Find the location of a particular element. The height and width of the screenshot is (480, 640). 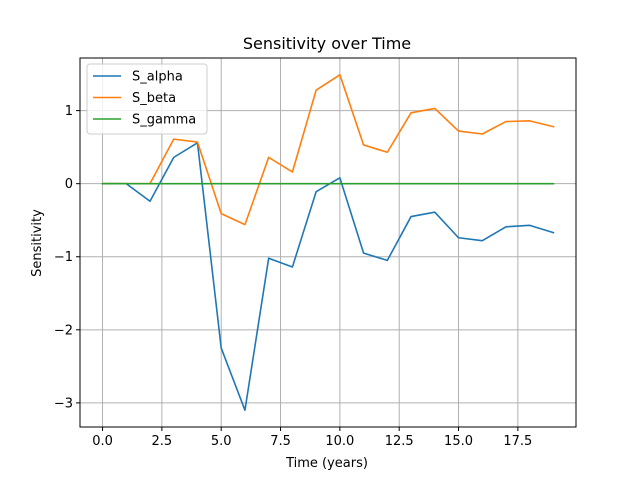

legend-label: S_gamma is located at coordinates (164, 120).